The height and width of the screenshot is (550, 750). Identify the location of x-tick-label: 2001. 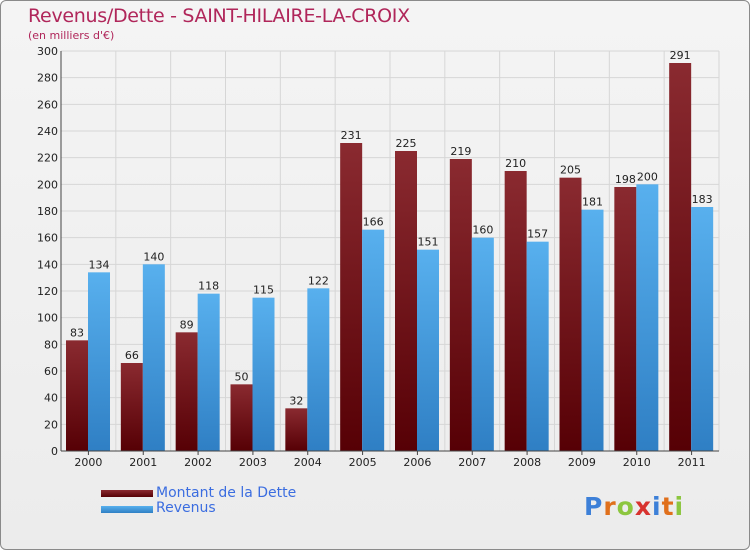
(143, 462).